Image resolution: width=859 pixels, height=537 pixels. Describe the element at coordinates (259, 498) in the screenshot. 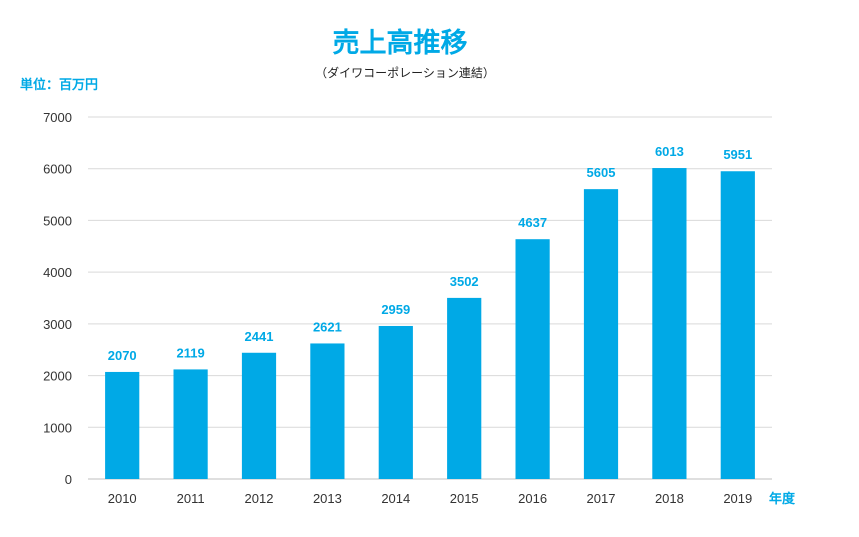

I see `x-tick-label: 2012` at that location.